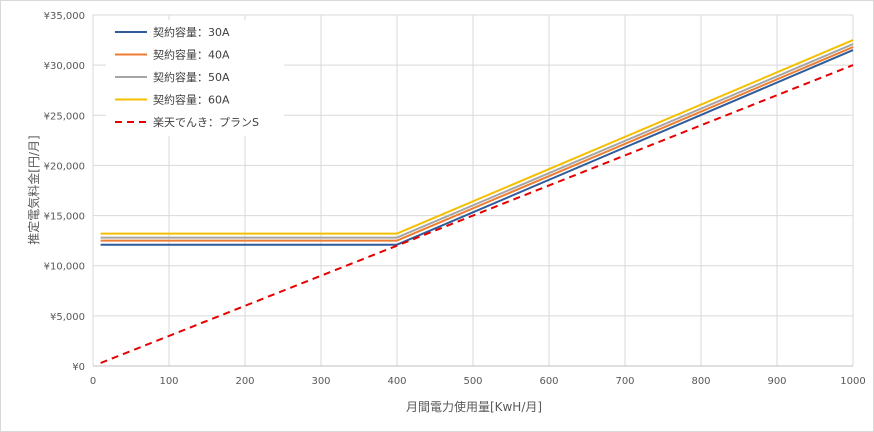 The height and width of the screenshot is (432, 874). What do you see at coordinates (852, 381) in the screenshot?
I see `x-tick-label: 1000` at bounding box center [852, 381].